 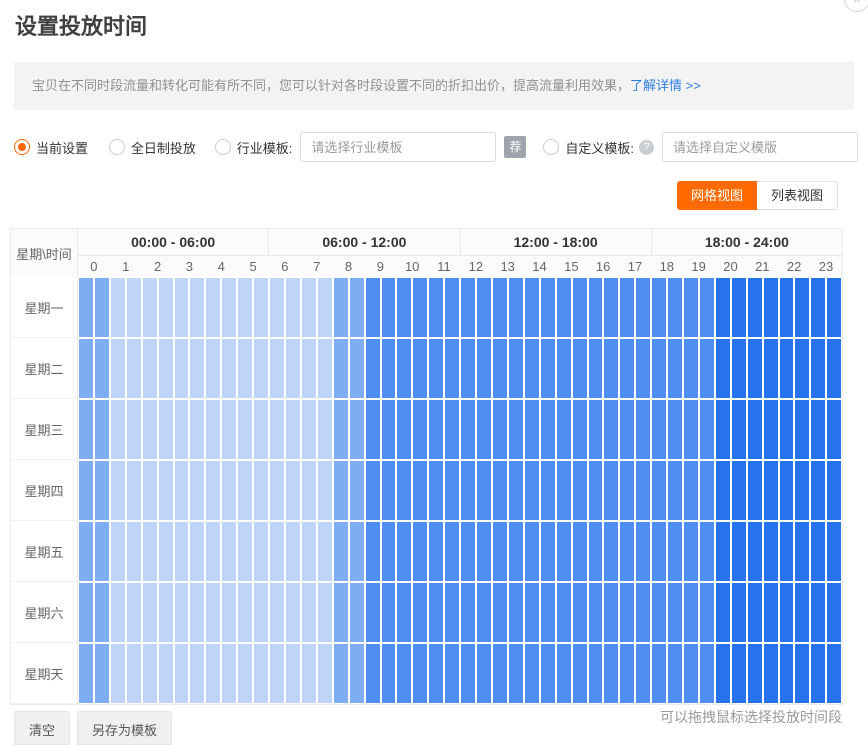 What do you see at coordinates (551, 147) in the screenshot?
I see `radio-custom-template` at bounding box center [551, 147].